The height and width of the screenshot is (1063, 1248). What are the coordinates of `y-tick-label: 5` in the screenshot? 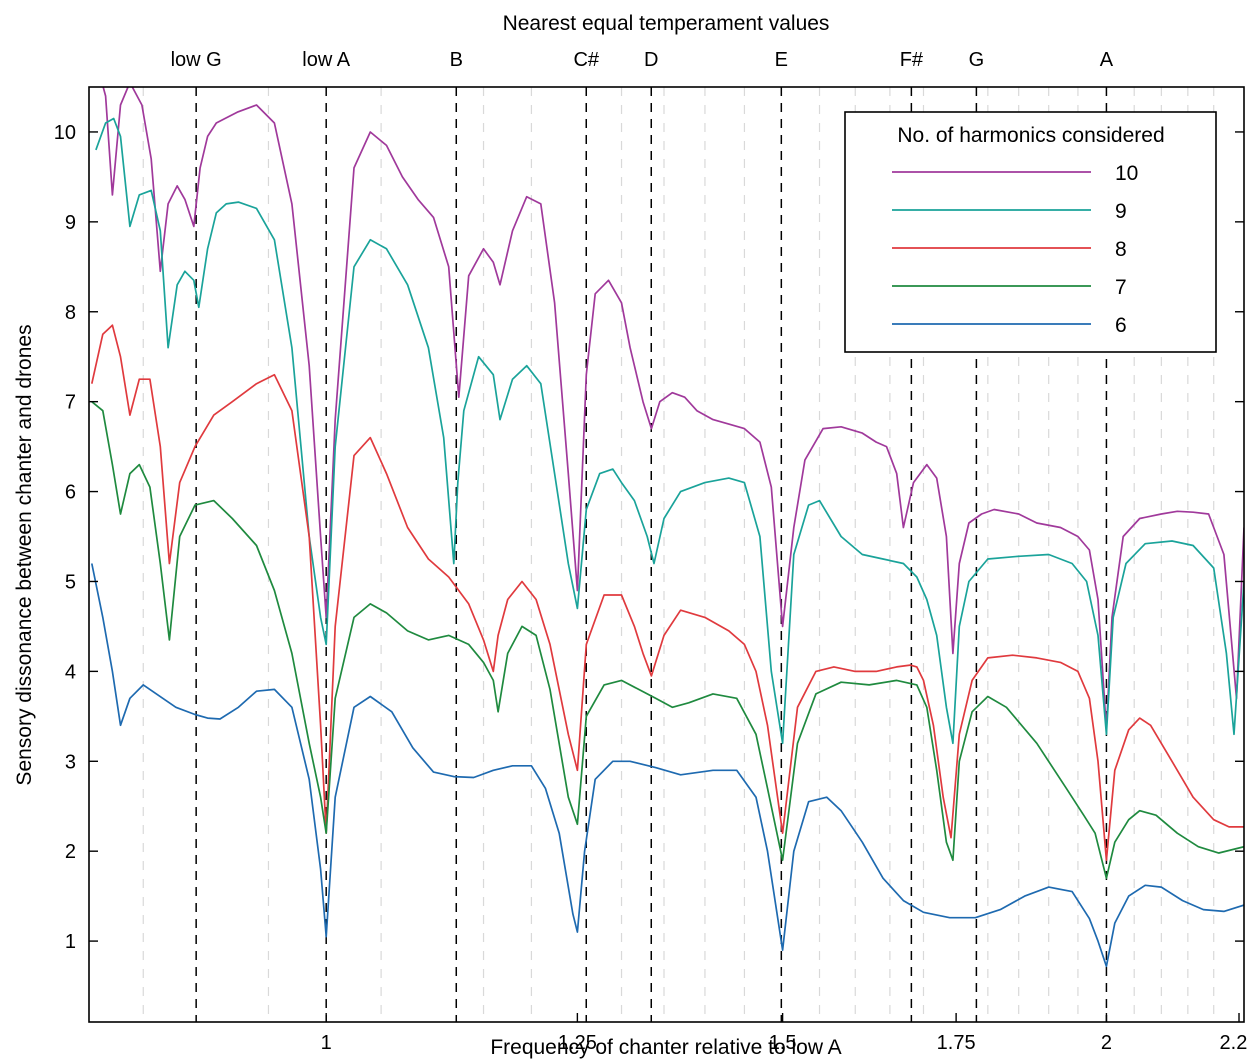 It's located at (70, 582).